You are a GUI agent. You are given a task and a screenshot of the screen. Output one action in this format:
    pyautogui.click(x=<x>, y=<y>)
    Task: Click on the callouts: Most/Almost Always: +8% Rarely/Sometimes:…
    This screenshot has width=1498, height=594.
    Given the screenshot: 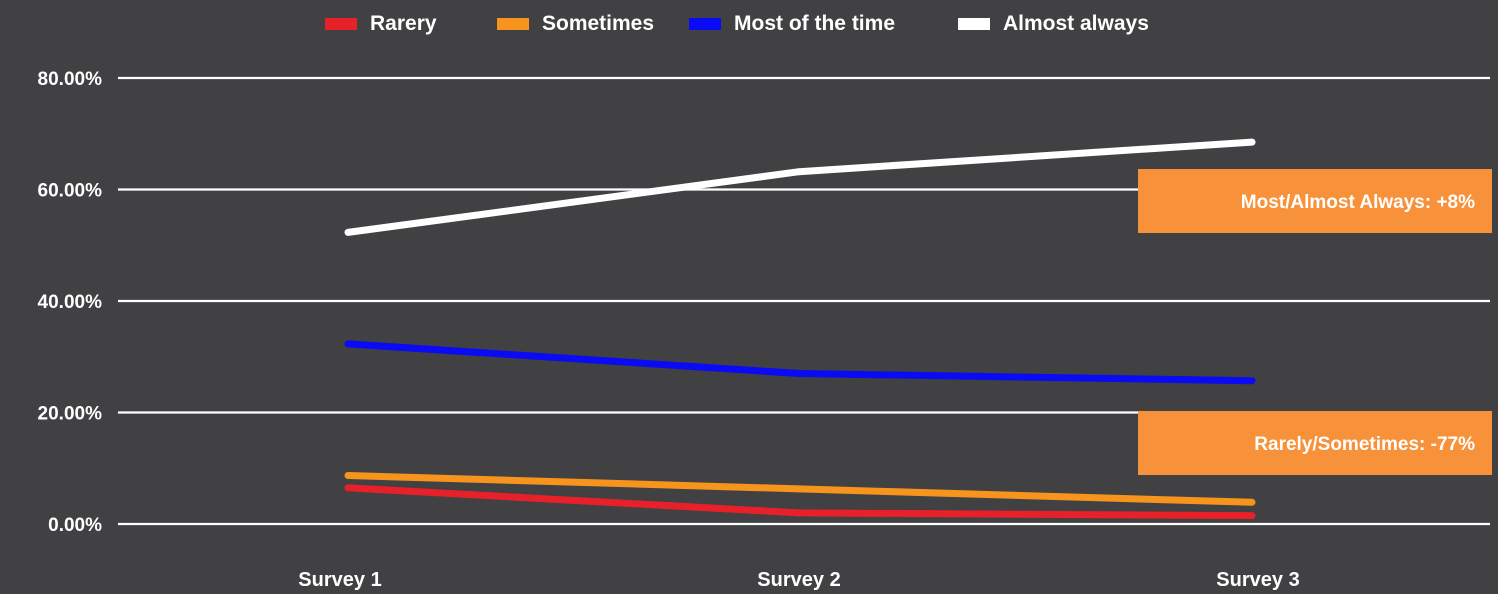 What is the action you would take?
    pyautogui.click(x=1315, y=322)
    